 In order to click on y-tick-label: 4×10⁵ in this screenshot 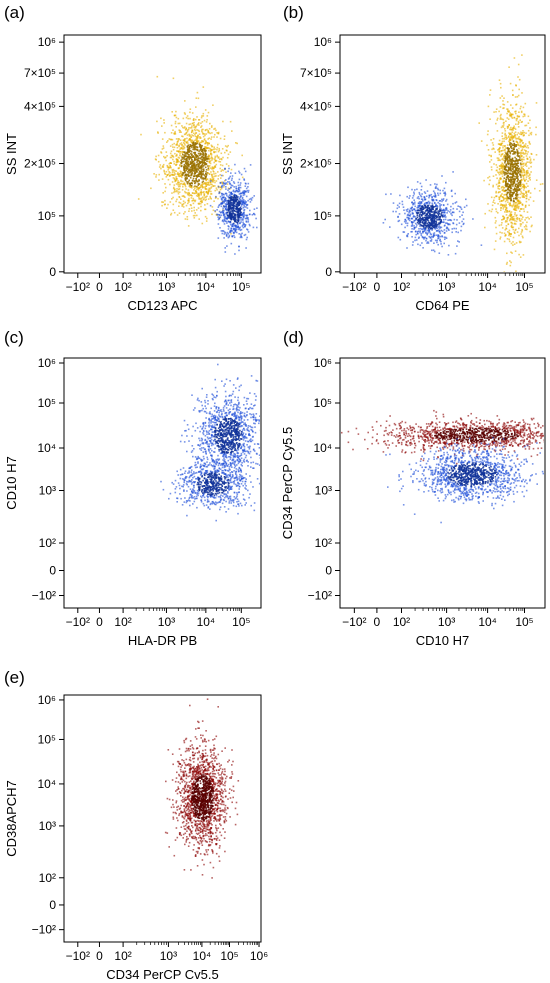, I will do `click(316, 106)`.